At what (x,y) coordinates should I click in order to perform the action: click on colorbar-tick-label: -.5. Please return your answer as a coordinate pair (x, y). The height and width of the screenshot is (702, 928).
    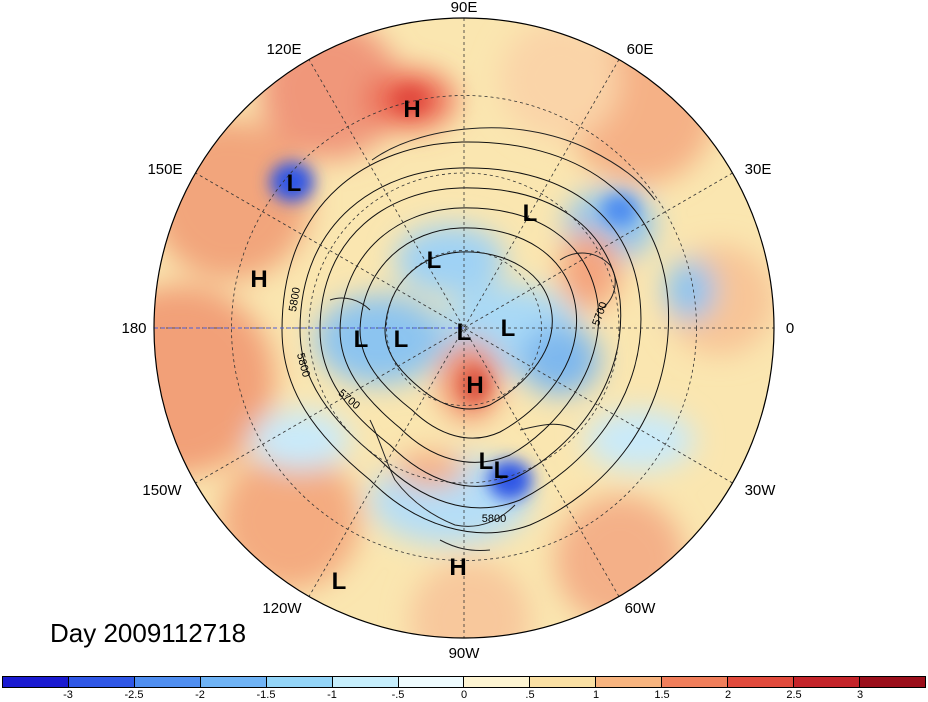
    Looking at the image, I should click on (398, 695).